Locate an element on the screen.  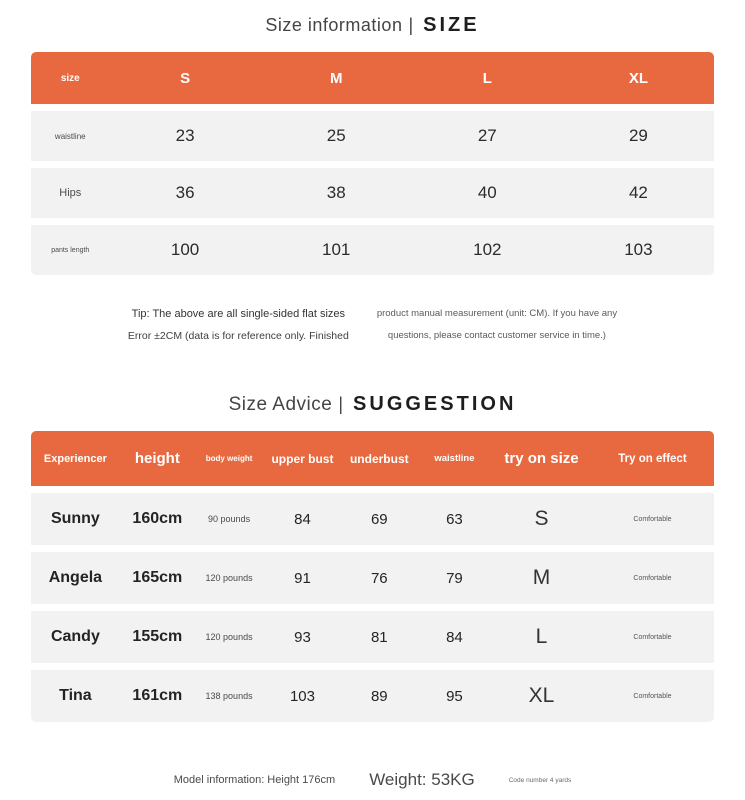
suggestion-title-en: SUGGESTION is located at coordinates (435, 404).